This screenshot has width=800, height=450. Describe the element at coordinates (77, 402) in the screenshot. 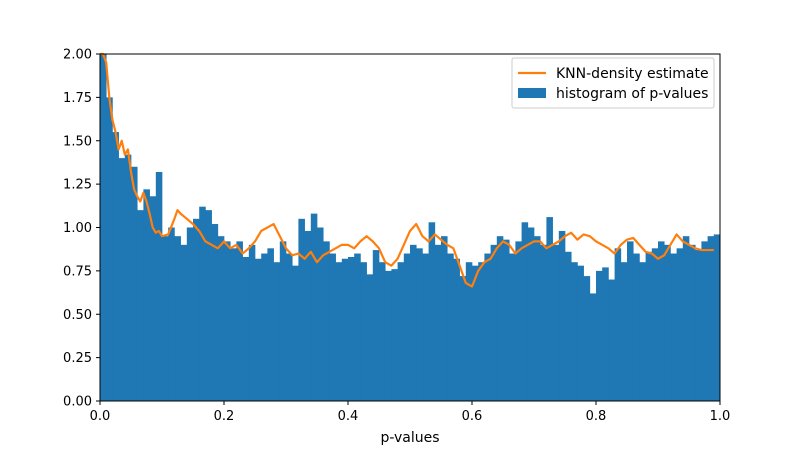

I see `y-tick-label: 0.00` at that location.